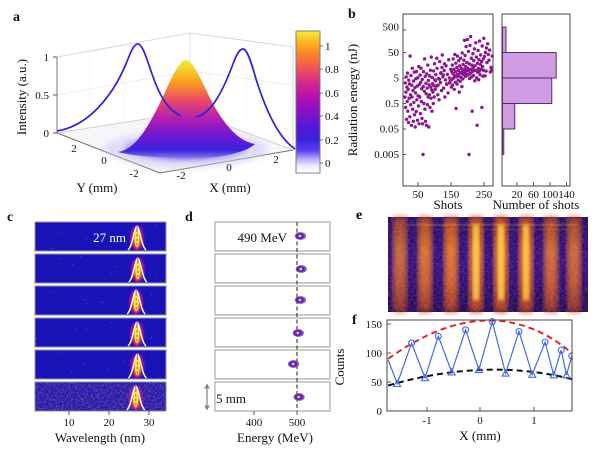 This screenshot has height=451, width=600. I want to click on b-htick-140: 140, so click(566, 195).